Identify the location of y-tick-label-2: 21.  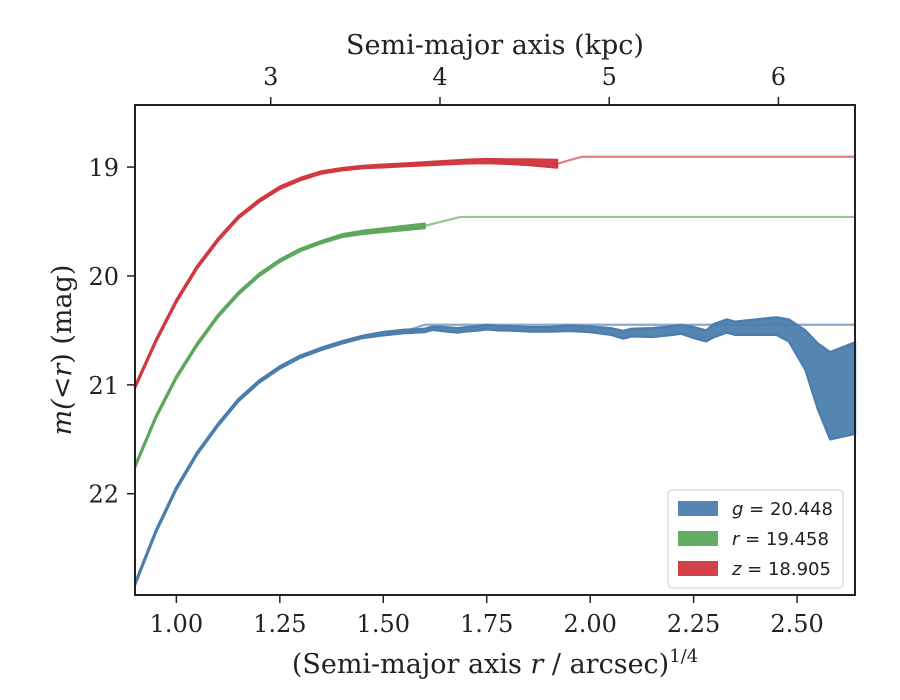
(103, 386).